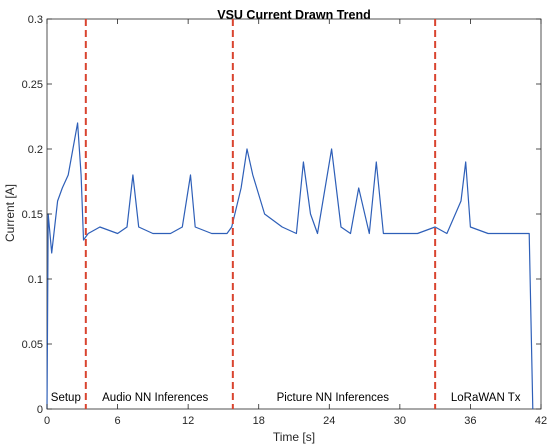 This screenshot has height=448, width=550. Describe the element at coordinates (32, 85) in the screenshot. I see `y-tick-label: 0.25` at that location.